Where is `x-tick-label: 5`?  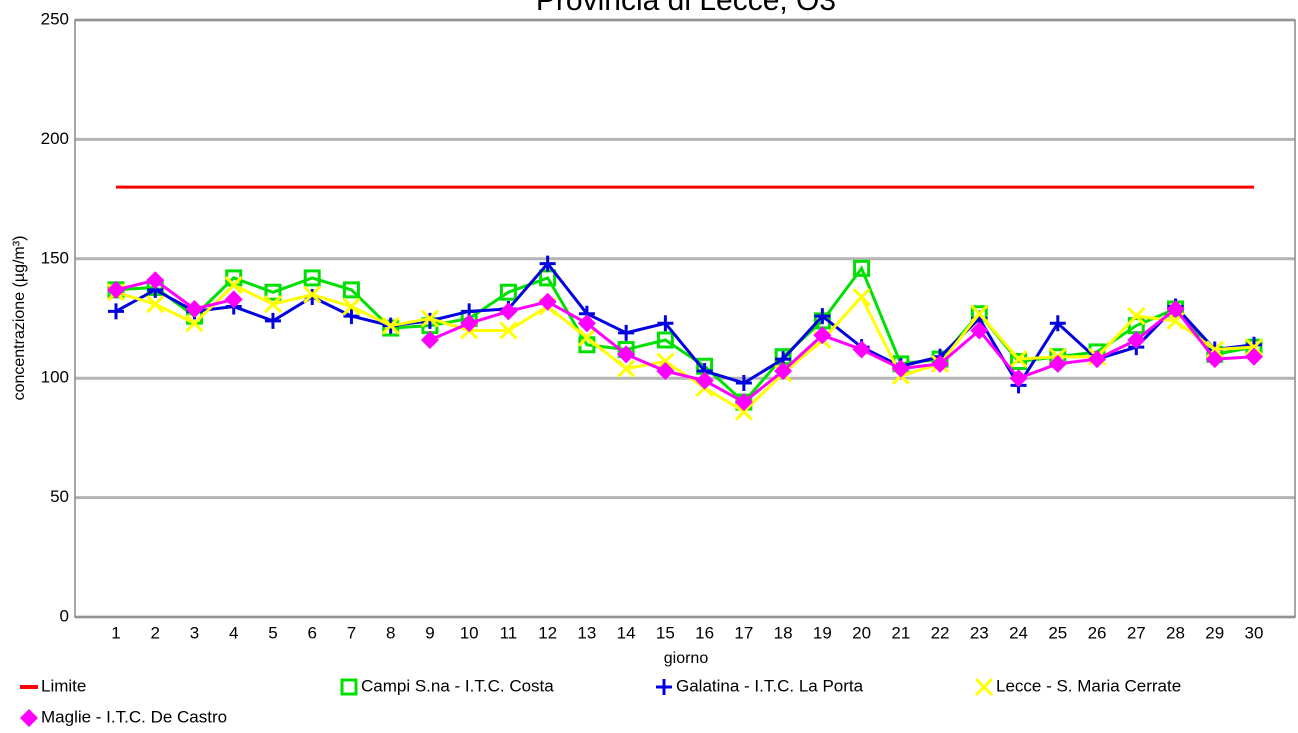
x-tick-label: 5 is located at coordinates (272, 632).